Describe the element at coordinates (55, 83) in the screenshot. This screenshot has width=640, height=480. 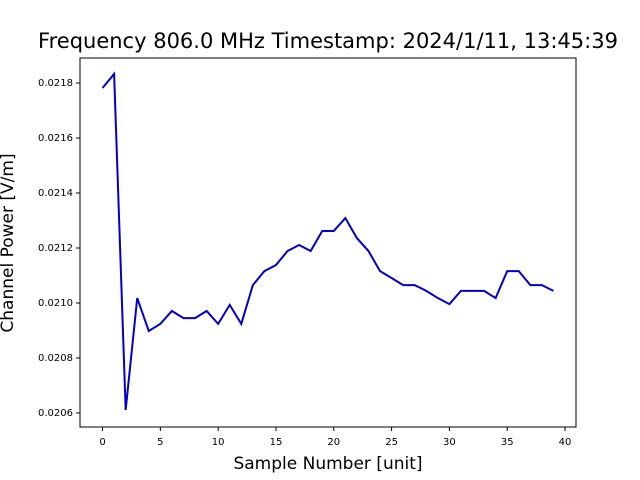
I see `y-tick-label: 0.0218` at that location.